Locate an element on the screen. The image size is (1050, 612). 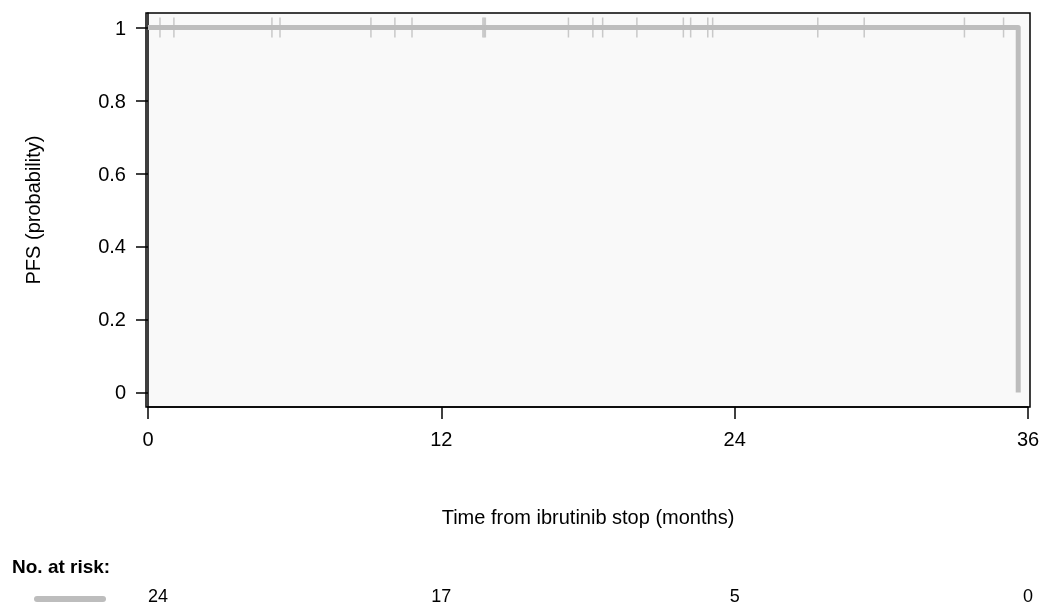
text: 5 is located at coordinates (734, 596).